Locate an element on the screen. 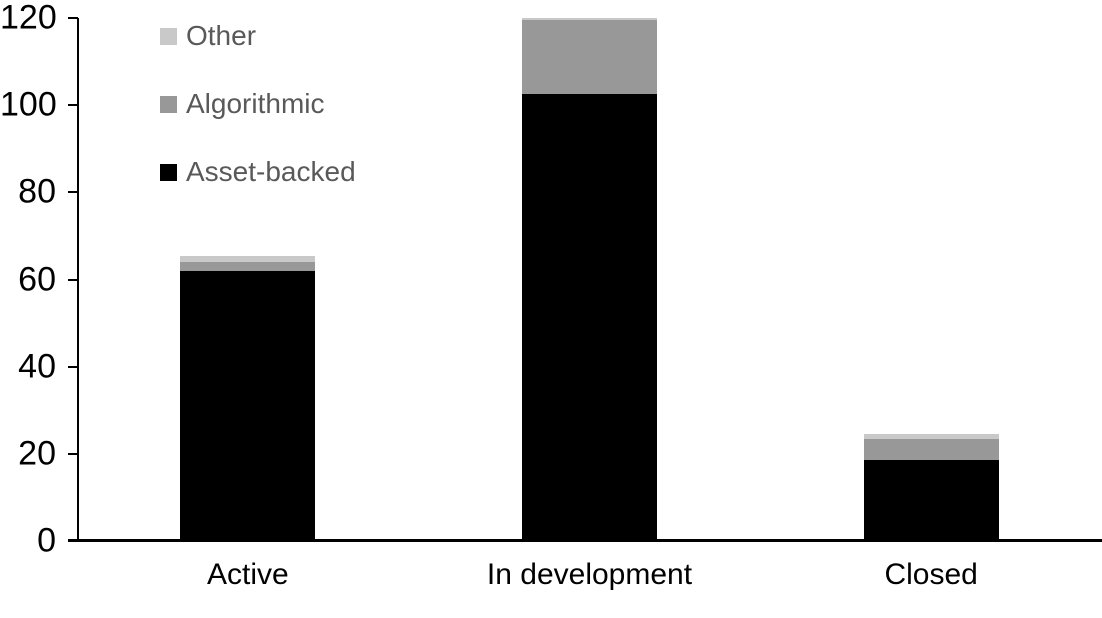  legend-item: Other is located at coordinates (258, 36).